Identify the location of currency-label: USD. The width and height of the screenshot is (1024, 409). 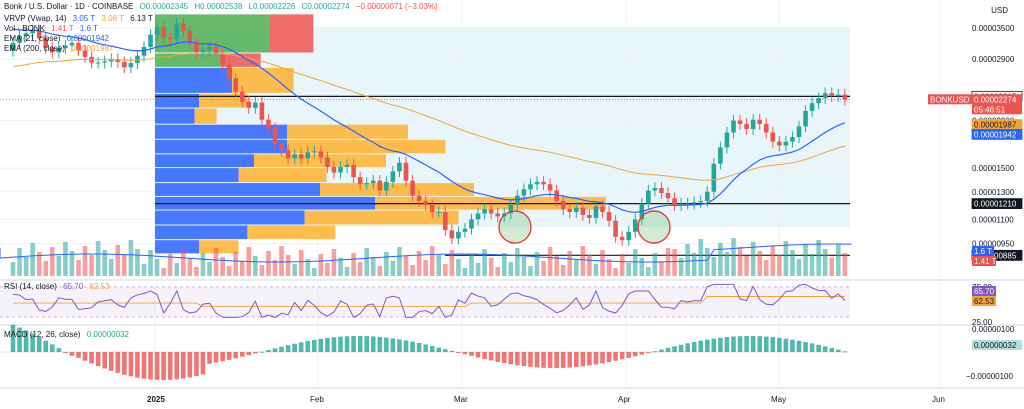
(999, 10).